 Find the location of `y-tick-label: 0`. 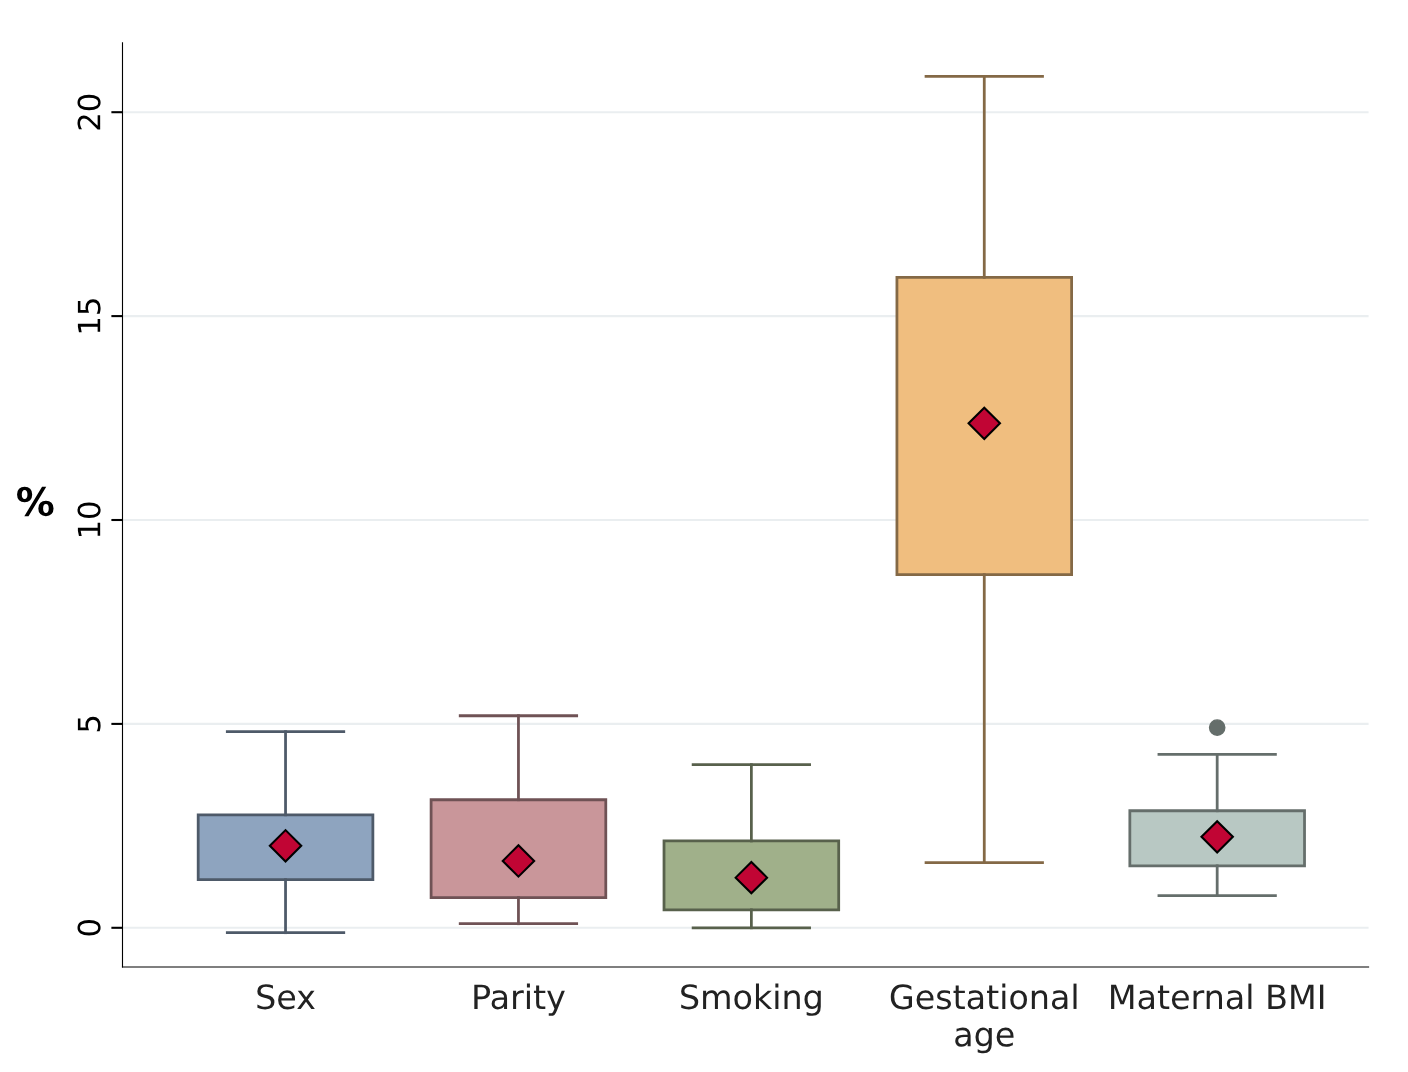

y-tick-label: 0 is located at coordinates (89, 928).